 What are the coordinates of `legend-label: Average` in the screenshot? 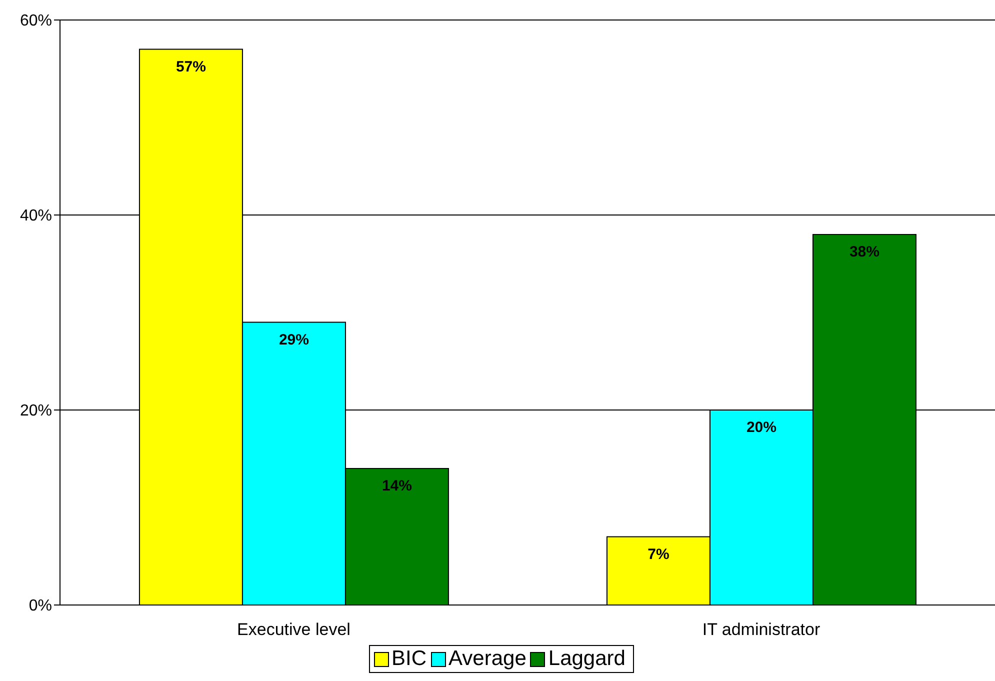 It's located at (487, 659).